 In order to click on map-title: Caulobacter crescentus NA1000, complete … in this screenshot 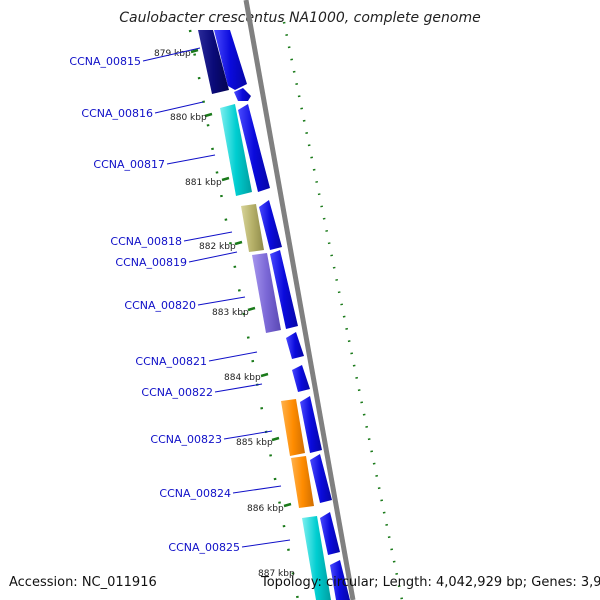, I will do `click(300, 18)`.